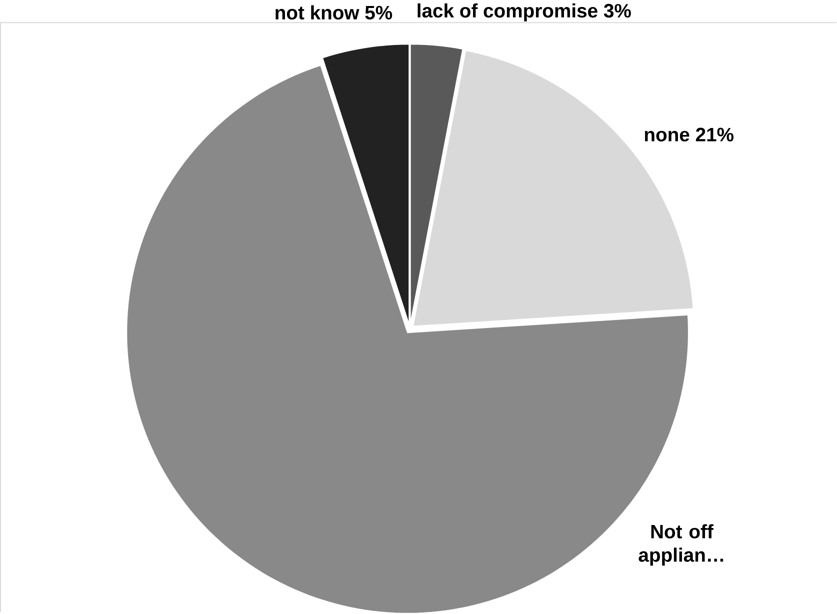 This screenshot has width=837, height=614. What do you see at coordinates (318, 12) in the screenshot?
I see `slice-label: not know` at bounding box center [318, 12].